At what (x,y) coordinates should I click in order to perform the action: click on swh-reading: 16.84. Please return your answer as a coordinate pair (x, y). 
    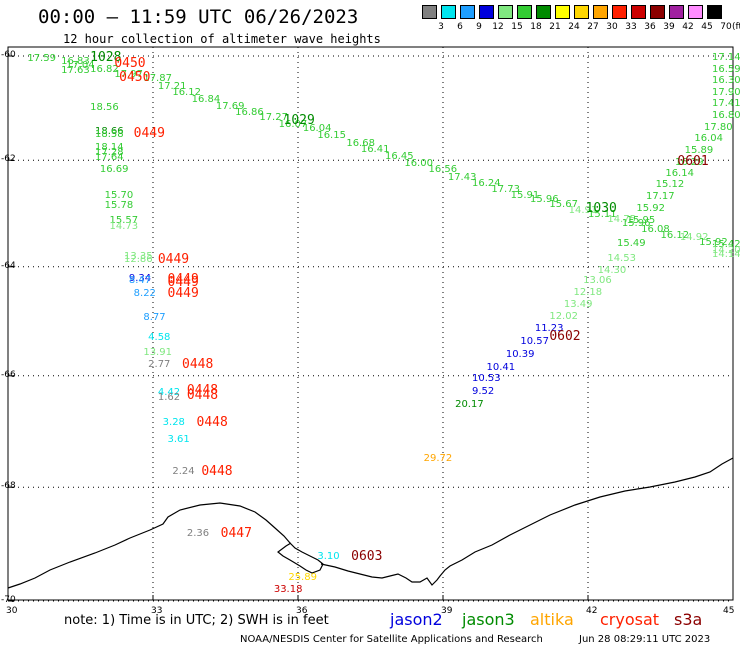
    Looking at the image, I should click on (206, 99).